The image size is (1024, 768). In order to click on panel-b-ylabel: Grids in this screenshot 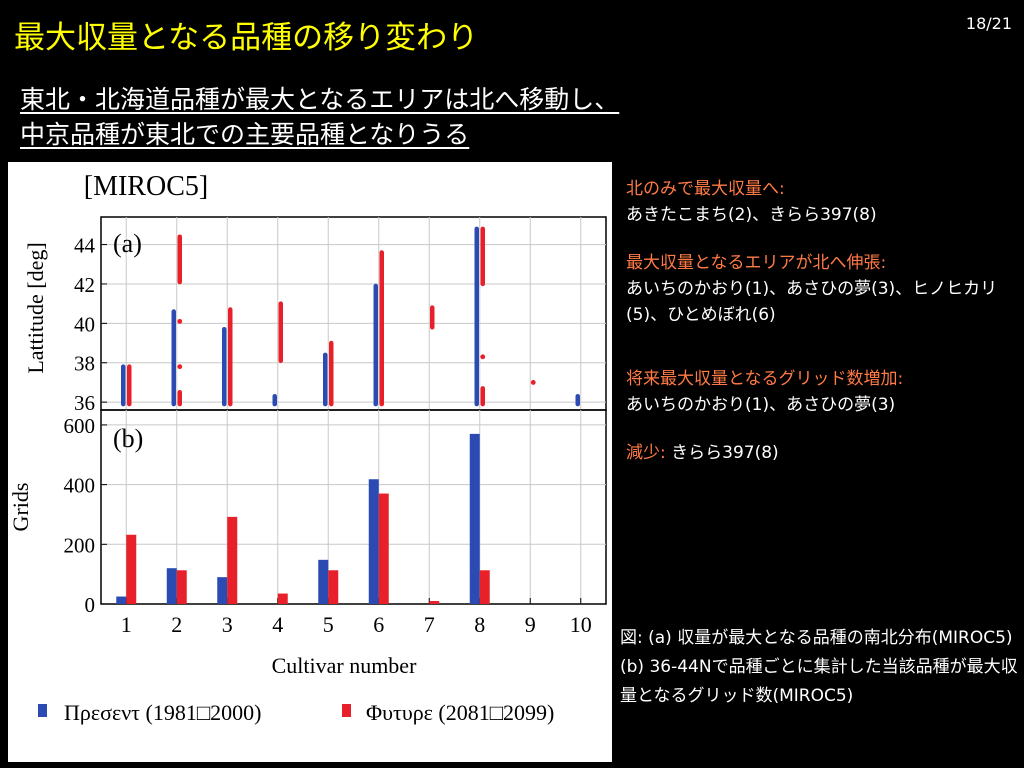, I will do `click(20, 507)`.